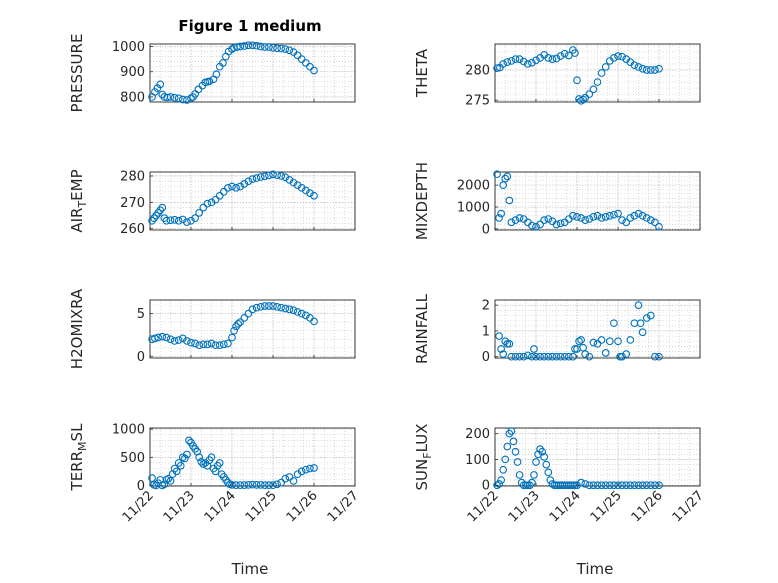 This screenshot has height=583, width=778. I want to click on x-tick-label: 11/23, so click(179, 506).